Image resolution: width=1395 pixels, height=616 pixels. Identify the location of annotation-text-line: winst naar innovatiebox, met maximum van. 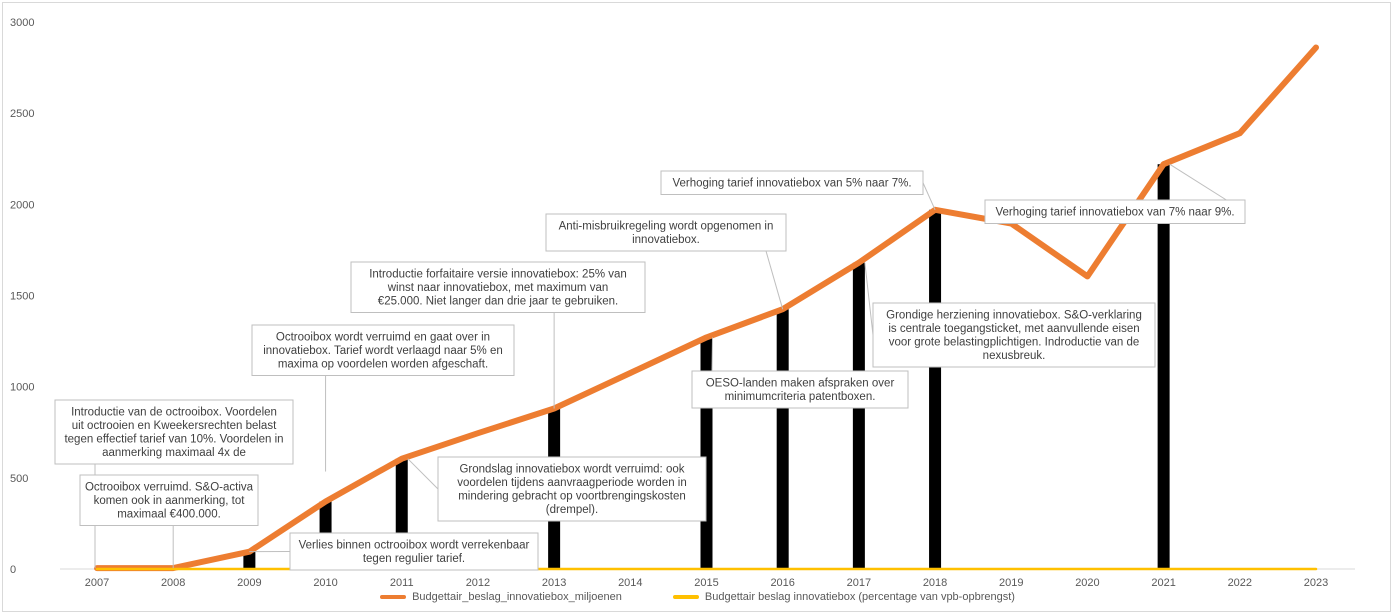
(498, 288).